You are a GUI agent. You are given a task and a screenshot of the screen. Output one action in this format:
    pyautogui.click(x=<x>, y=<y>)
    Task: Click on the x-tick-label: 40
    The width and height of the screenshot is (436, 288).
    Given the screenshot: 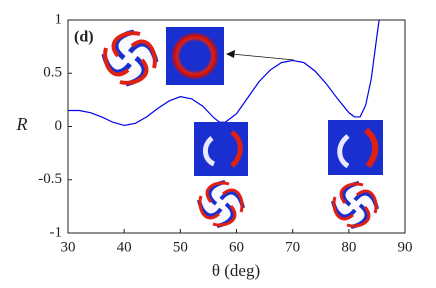 What is the action you would take?
    pyautogui.click(x=124, y=247)
    